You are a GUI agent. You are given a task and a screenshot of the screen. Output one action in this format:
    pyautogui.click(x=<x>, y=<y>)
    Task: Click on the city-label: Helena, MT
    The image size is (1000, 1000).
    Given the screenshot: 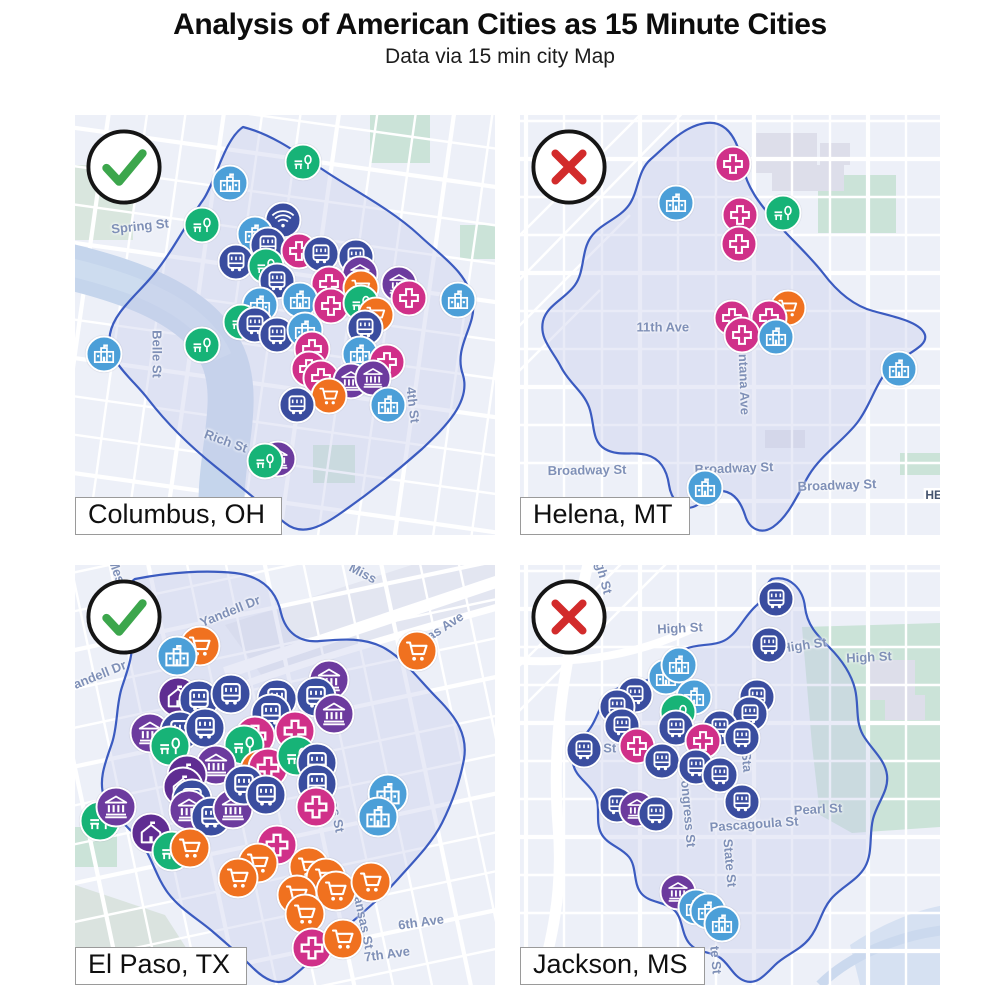 What is the action you would take?
    pyautogui.click(x=603, y=514)
    